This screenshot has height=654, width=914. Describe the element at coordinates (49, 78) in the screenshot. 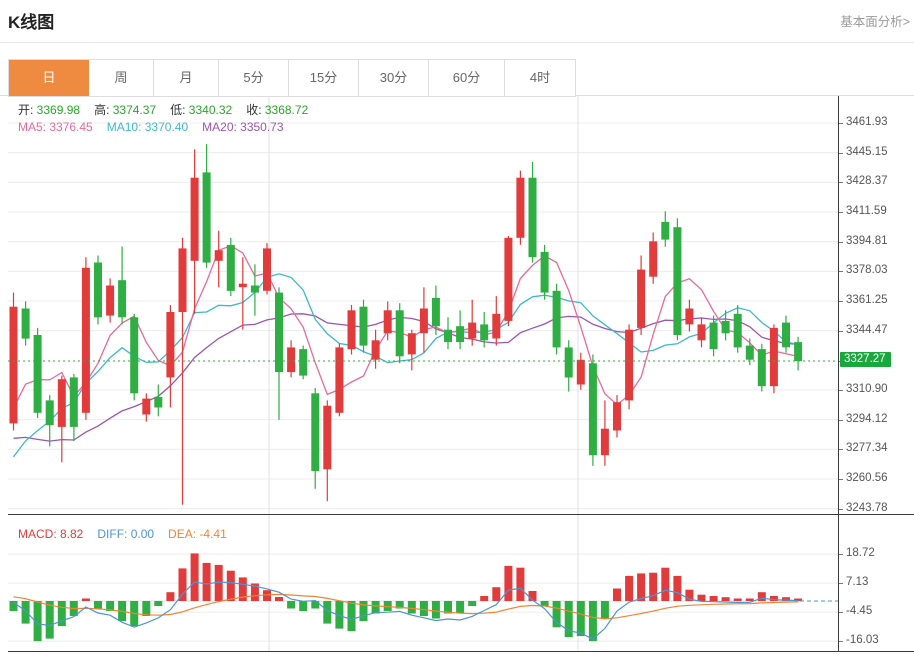

I see `tab-日: 日` at that location.